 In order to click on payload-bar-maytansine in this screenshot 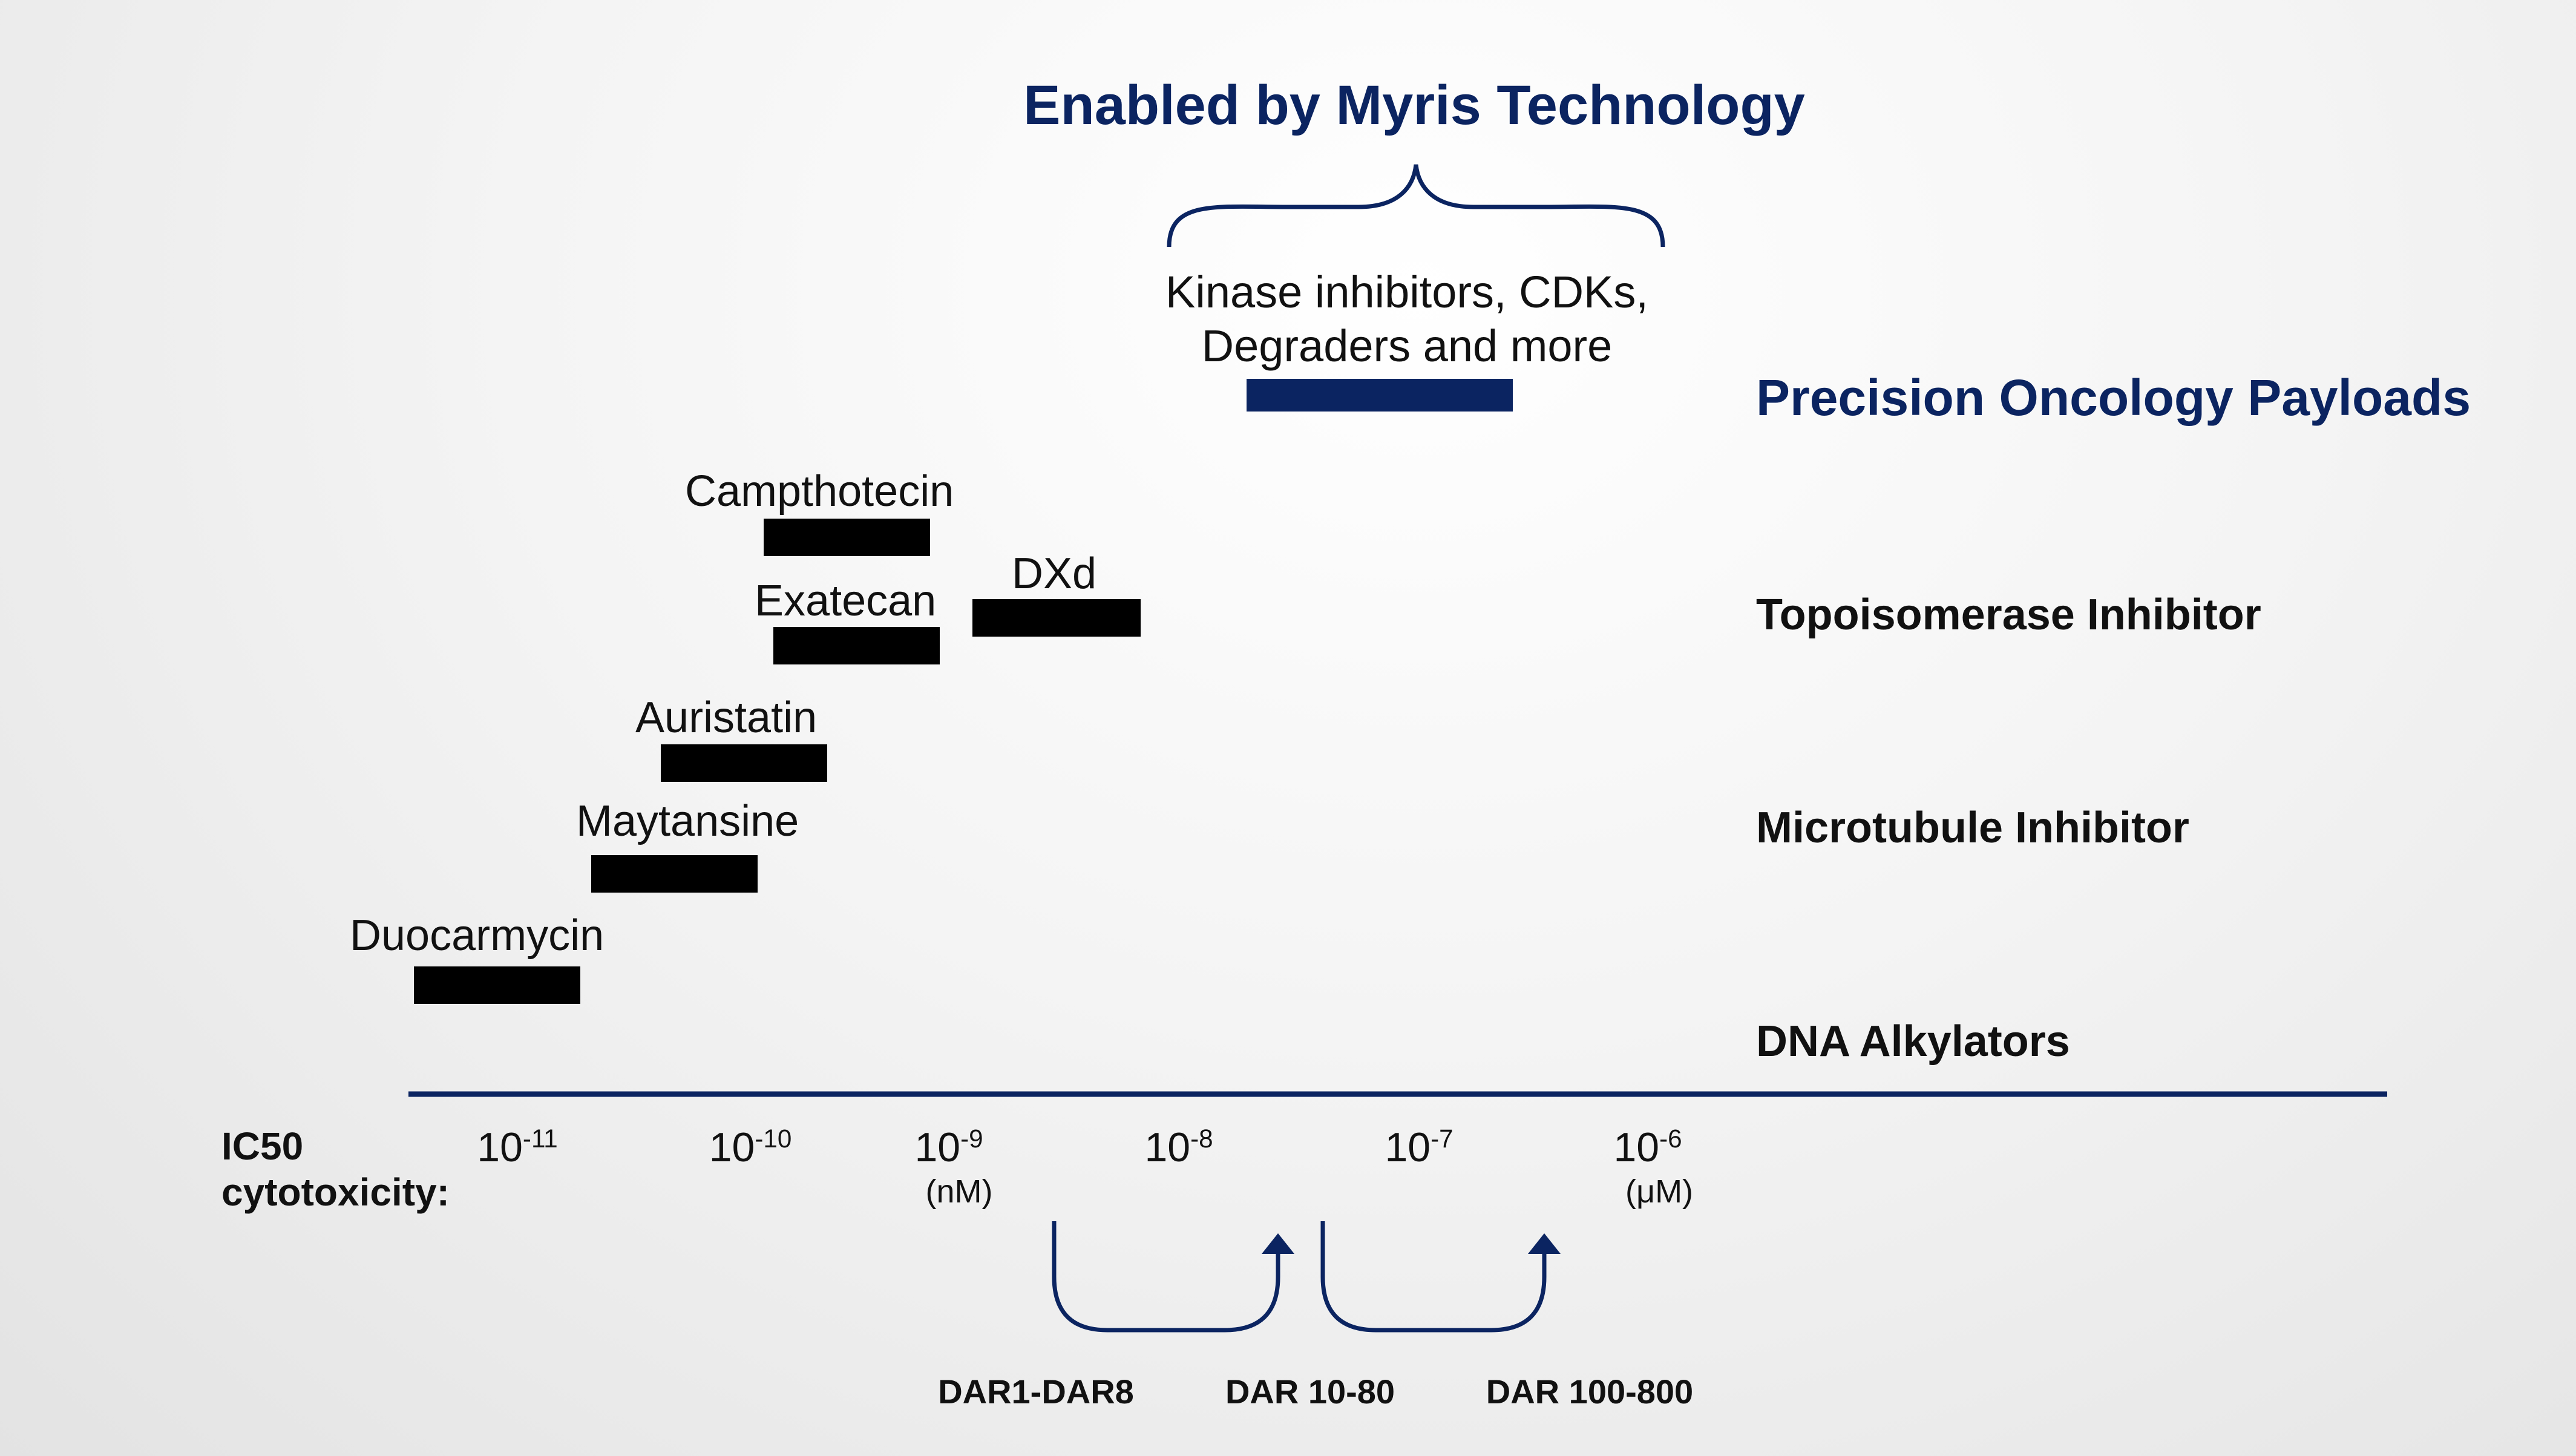, I will do `click(674, 874)`.